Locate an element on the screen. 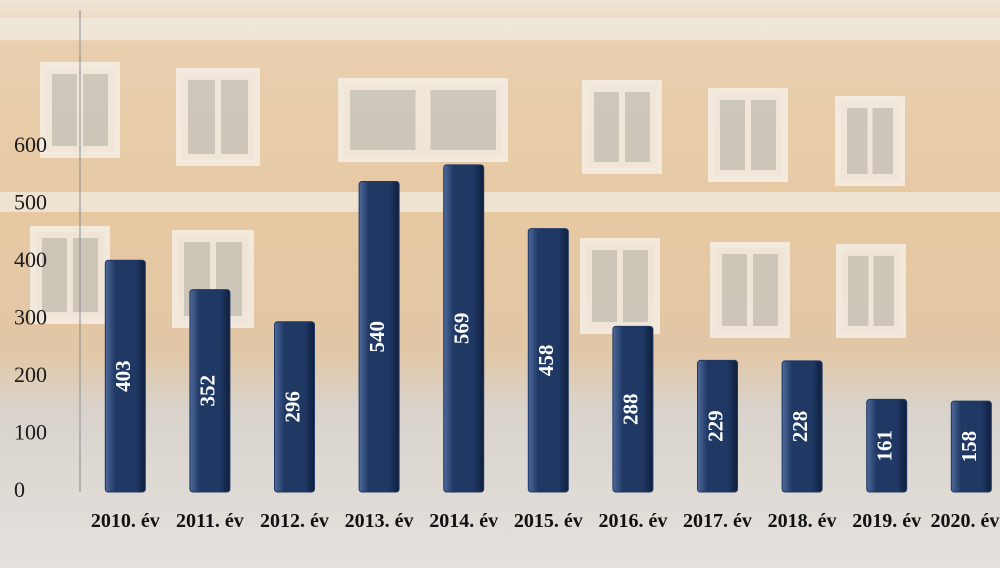 Image resolution: width=1000 pixels, height=568 pixels. data-label: 288 is located at coordinates (631, 409).